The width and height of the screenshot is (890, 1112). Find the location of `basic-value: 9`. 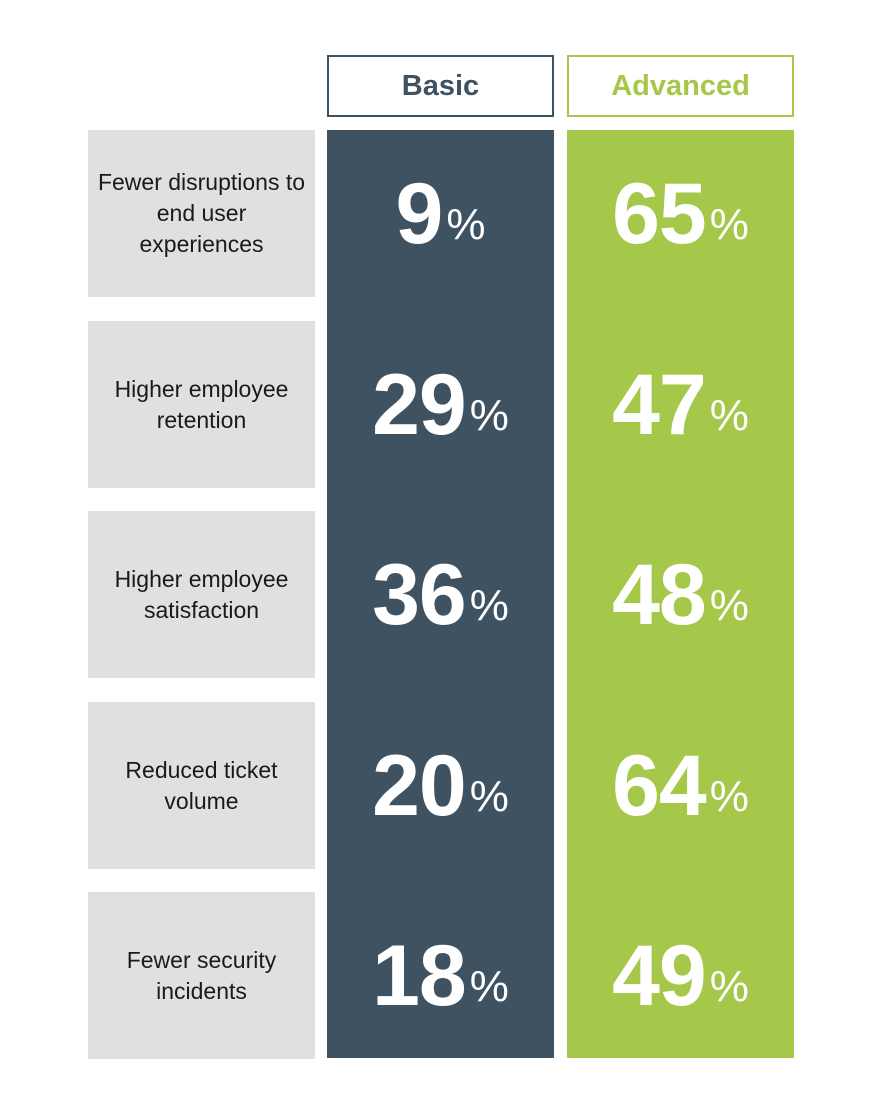

basic-value: 9 is located at coordinates (419, 213).